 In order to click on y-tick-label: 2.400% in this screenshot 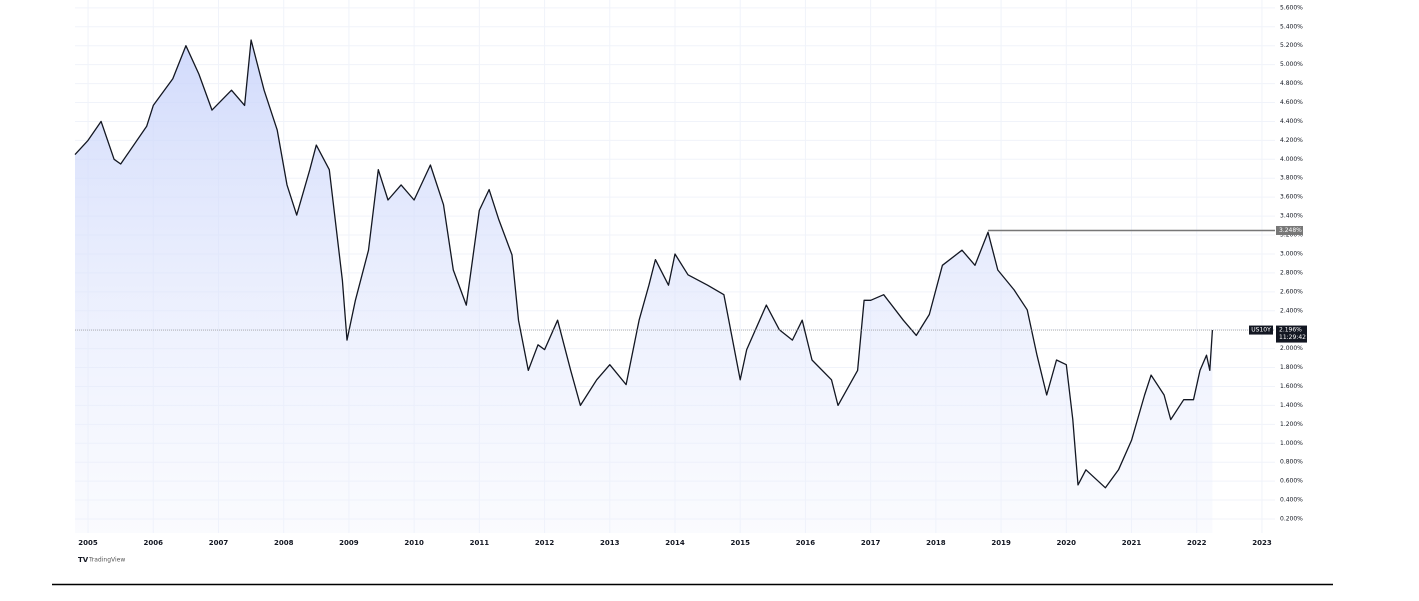, I will do `click(1291, 310)`.